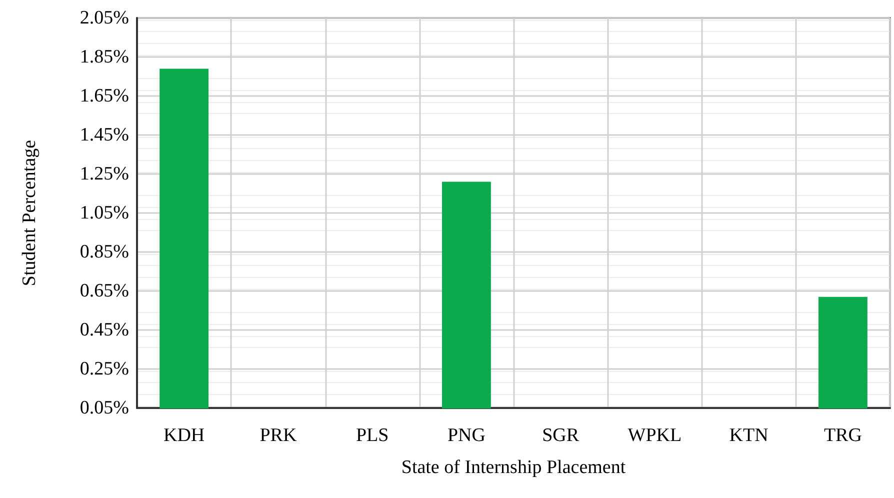  What do you see at coordinates (105, 291) in the screenshot?
I see `y-tick-label: 0.65%` at bounding box center [105, 291].